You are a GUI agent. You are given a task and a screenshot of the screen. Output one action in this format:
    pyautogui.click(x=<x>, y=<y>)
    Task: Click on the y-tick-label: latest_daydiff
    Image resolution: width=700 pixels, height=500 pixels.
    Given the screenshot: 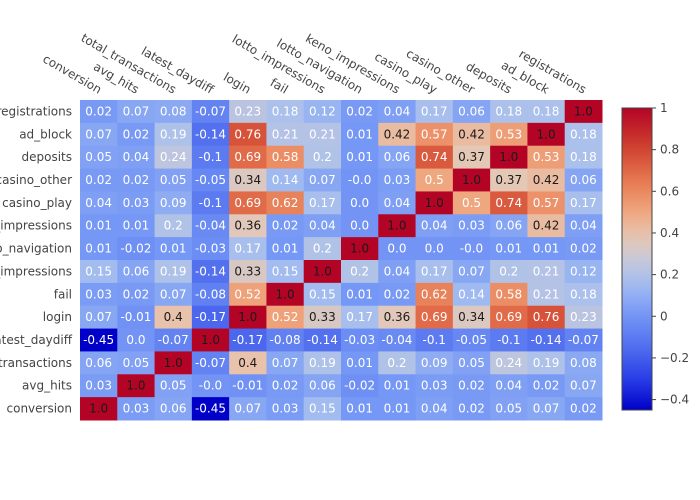 What is the action you would take?
    pyautogui.click(x=36, y=340)
    